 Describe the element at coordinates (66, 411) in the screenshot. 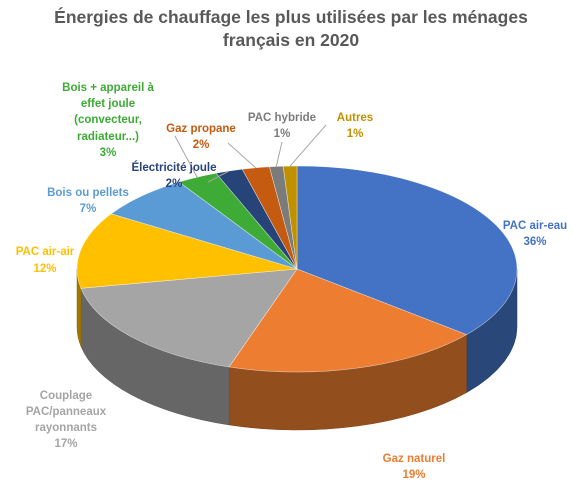

I see `slice-name-2-1: PAC/panneaux` at that location.